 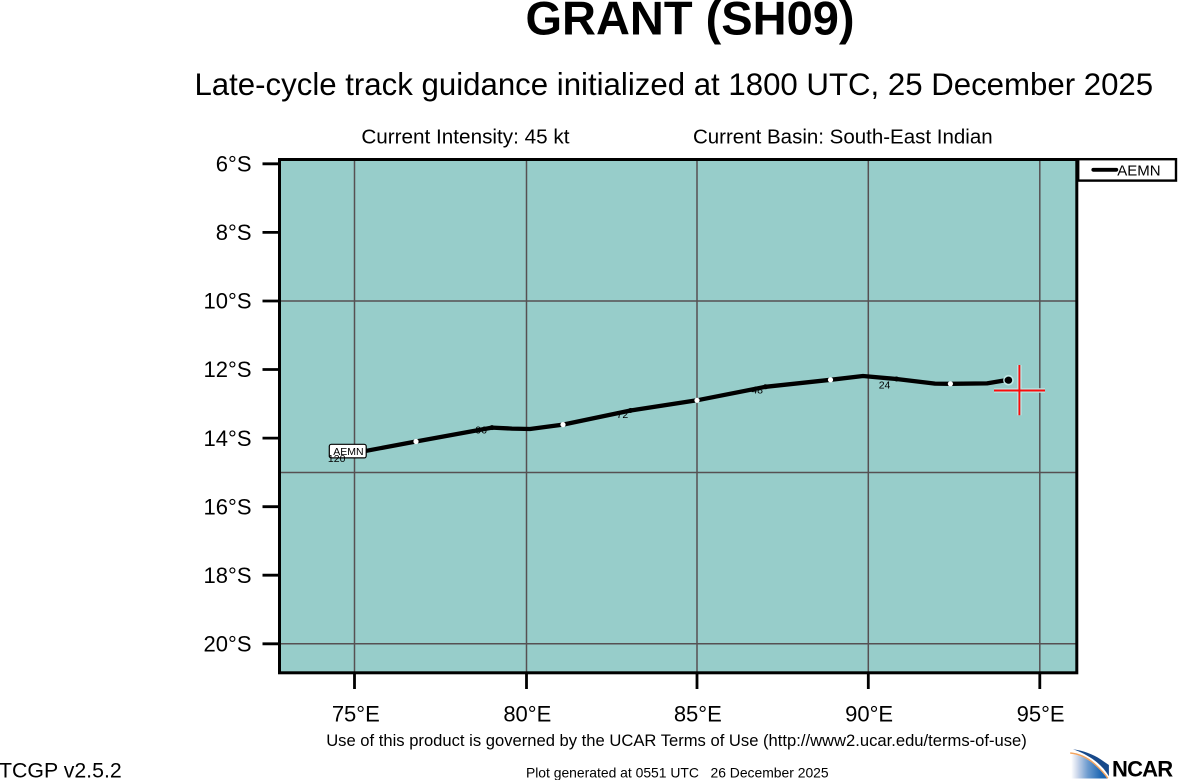 I want to click on svg-text: 8°S, so click(x=234, y=232).